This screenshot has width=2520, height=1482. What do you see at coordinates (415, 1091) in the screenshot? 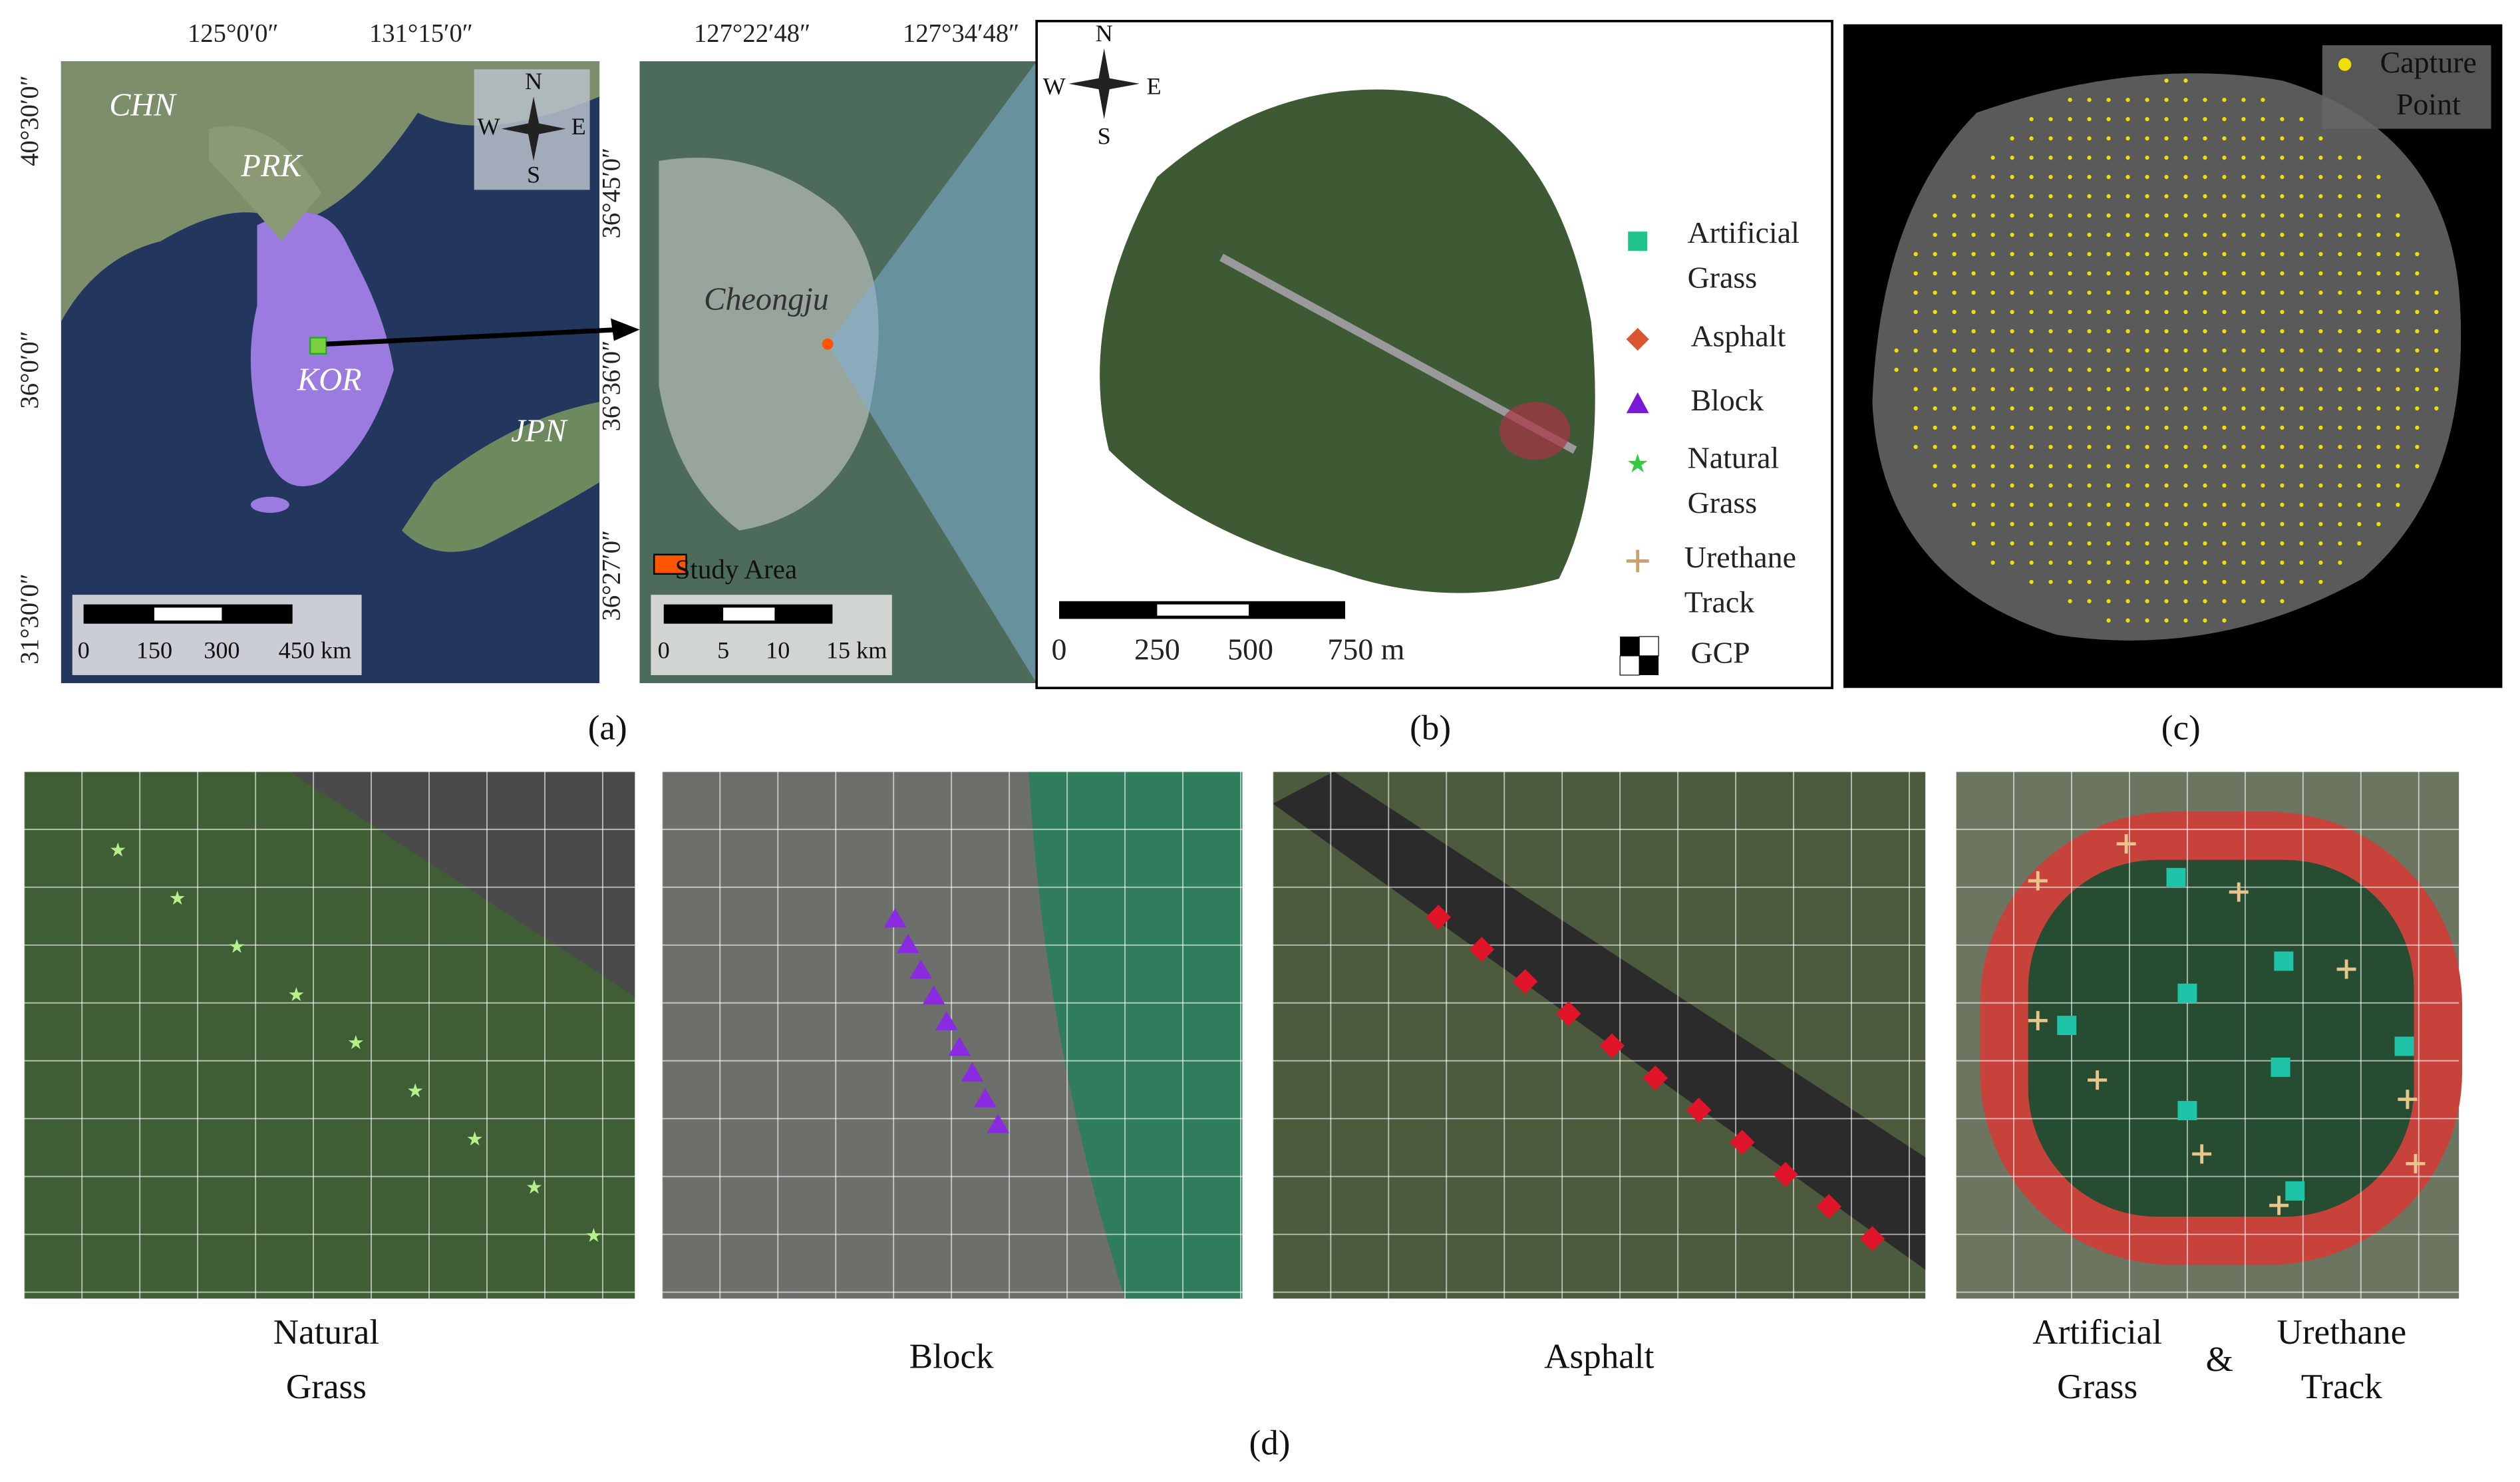
I see `marker: ★` at bounding box center [415, 1091].